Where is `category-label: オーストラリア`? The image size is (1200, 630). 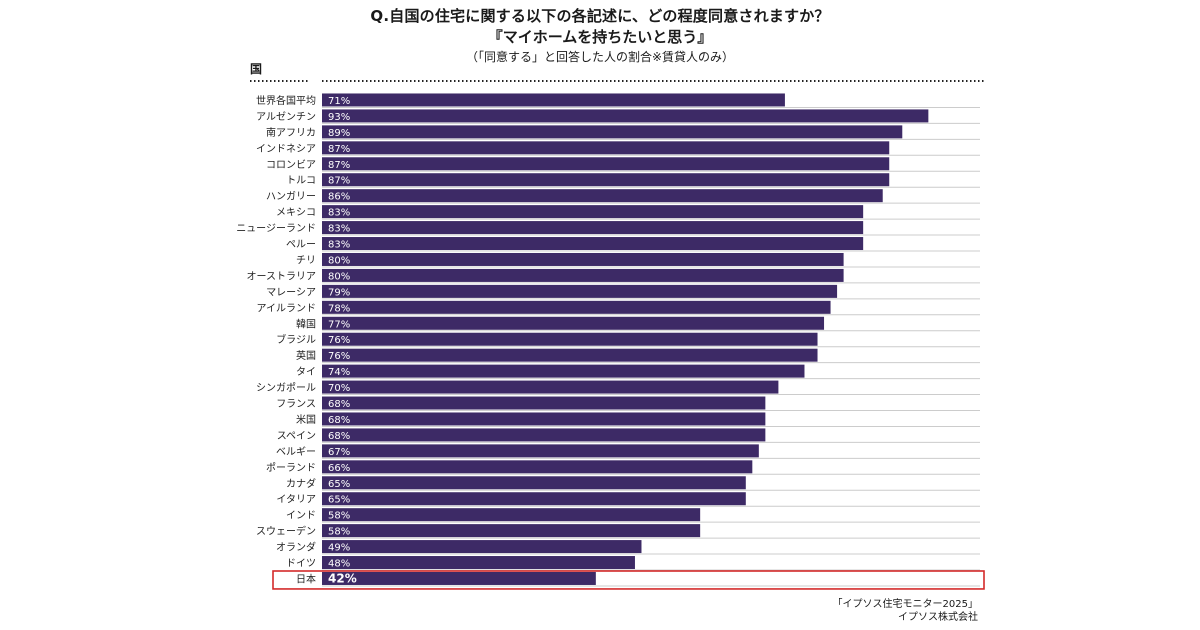 category-label: オーストラリア is located at coordinates (282, 276).